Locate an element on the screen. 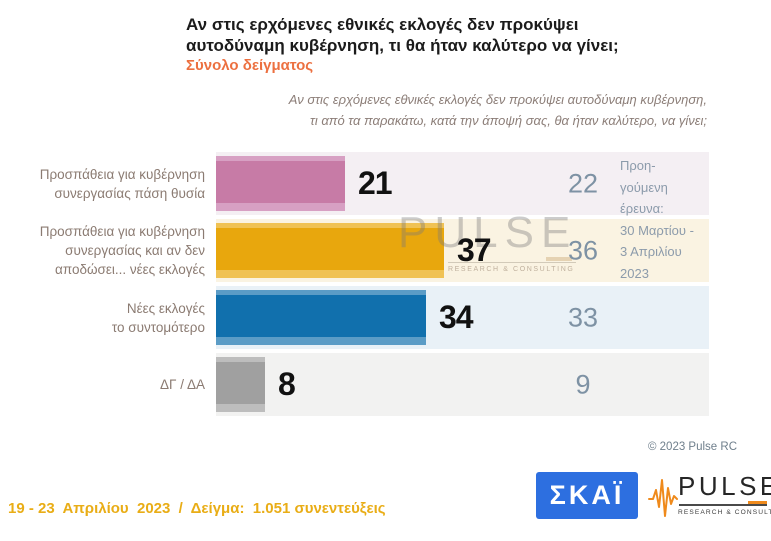 Image resolution: width=771 pixels, height=541 pixels. previous-value: 33 is located at coordinates (583, 317).